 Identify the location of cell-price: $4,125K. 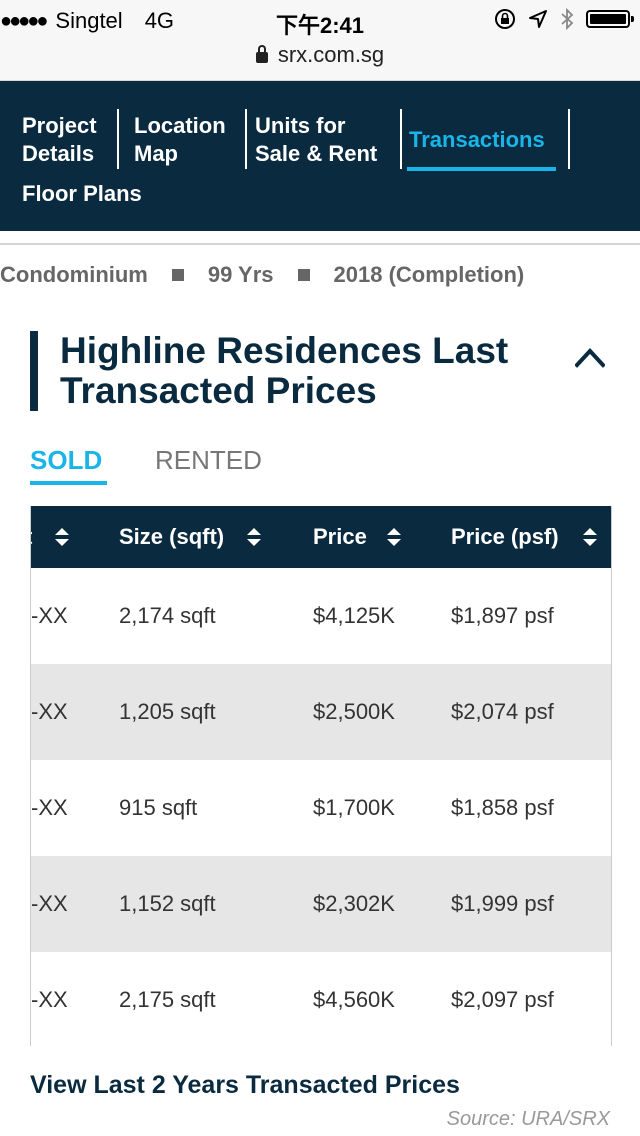
(354, 615).